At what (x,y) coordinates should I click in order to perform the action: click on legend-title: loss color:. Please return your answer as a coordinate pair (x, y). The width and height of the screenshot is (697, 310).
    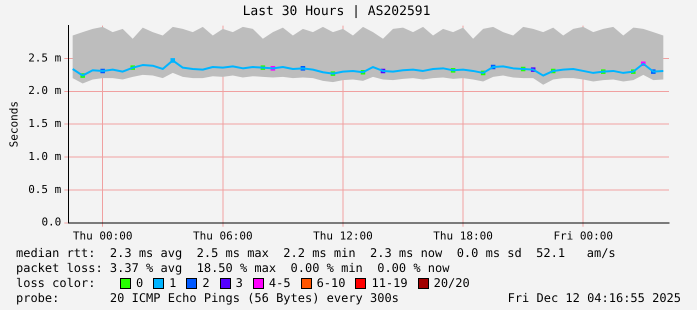
    Looking at the image, I should click on (56, 283).